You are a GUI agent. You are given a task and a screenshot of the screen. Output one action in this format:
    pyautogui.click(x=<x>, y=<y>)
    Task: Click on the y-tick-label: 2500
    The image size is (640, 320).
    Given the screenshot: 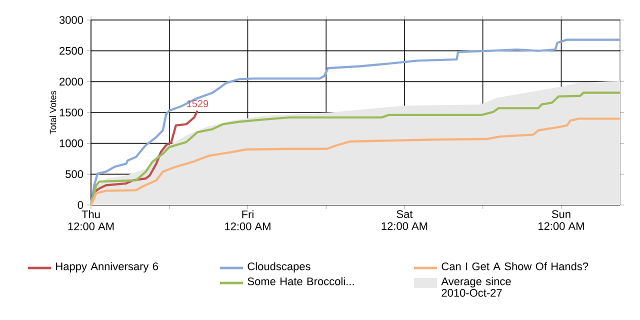 What is the action you would take?
    pyautogui.click(x=72, y=50)
    